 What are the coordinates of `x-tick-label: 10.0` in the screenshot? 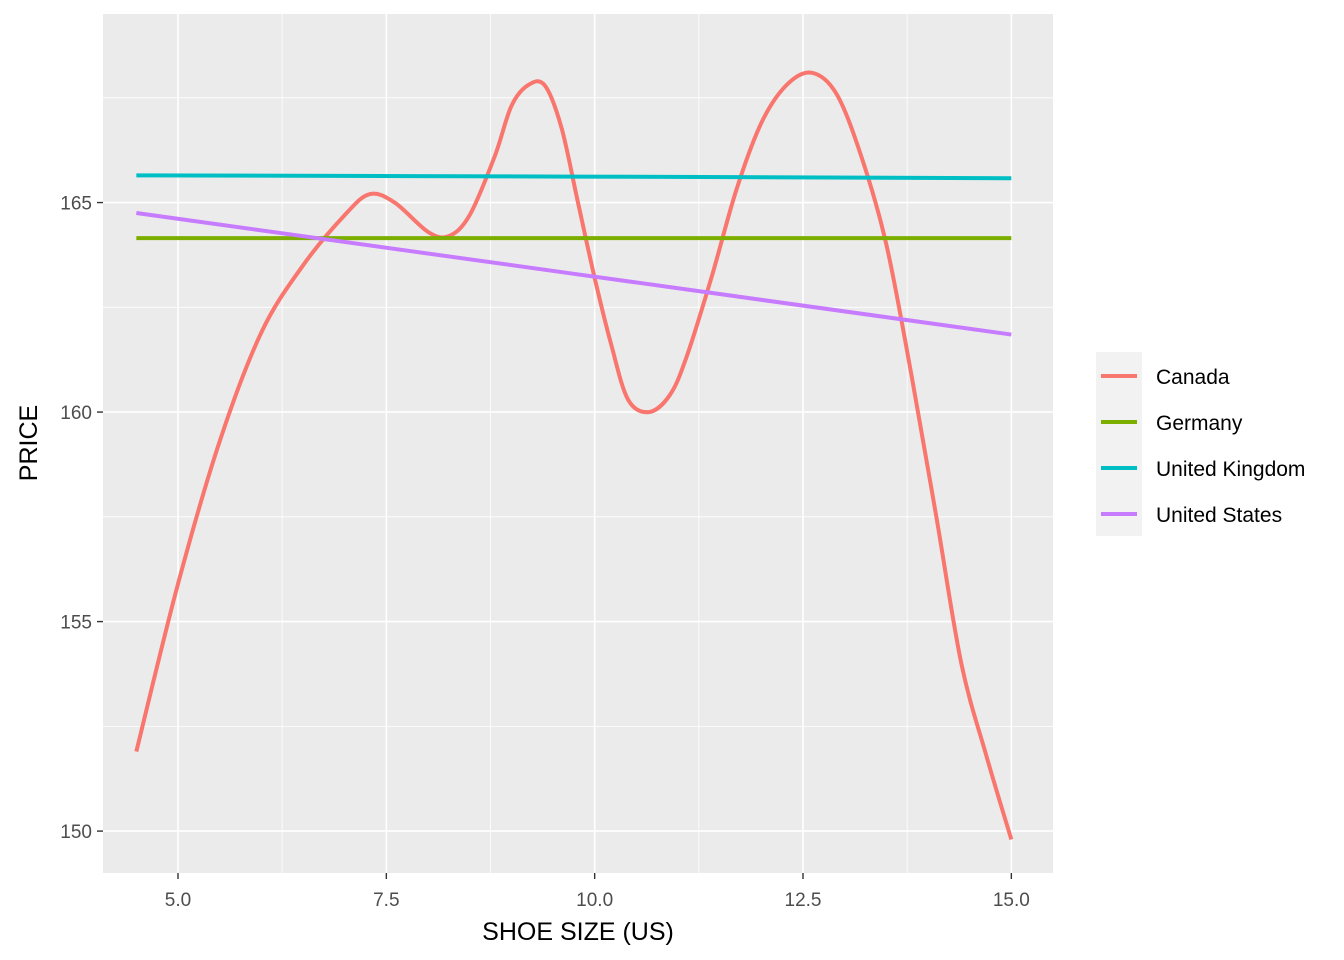 It's located at (594, 900).